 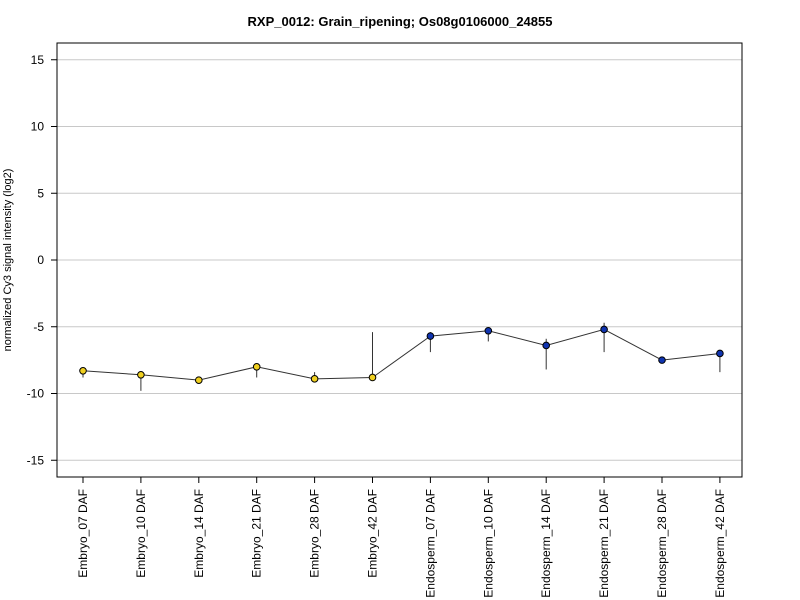 I want to click on x-tick-label: Endosperm_42 DAF, so click(x=720, y=543).